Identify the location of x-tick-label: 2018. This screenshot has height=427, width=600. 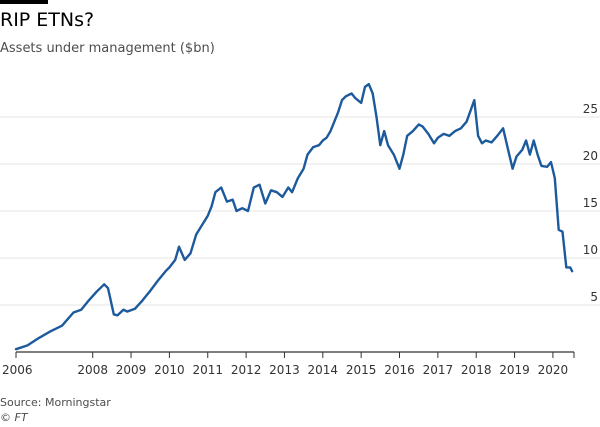
(476, 370).